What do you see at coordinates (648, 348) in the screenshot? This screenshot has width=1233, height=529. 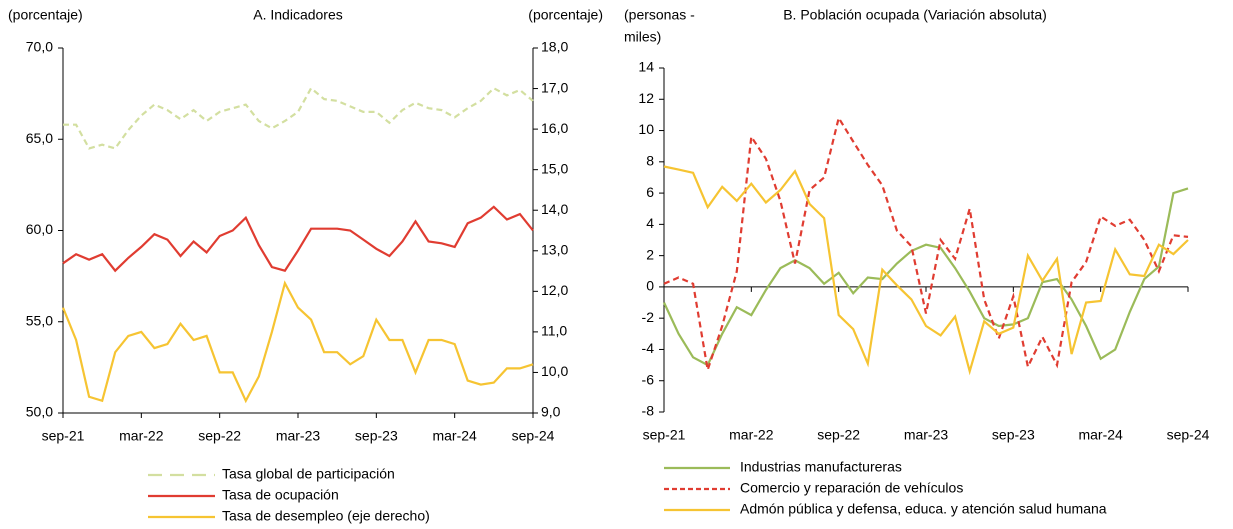 I see `y-tick-label: -4` at bounding box center [648, 348].